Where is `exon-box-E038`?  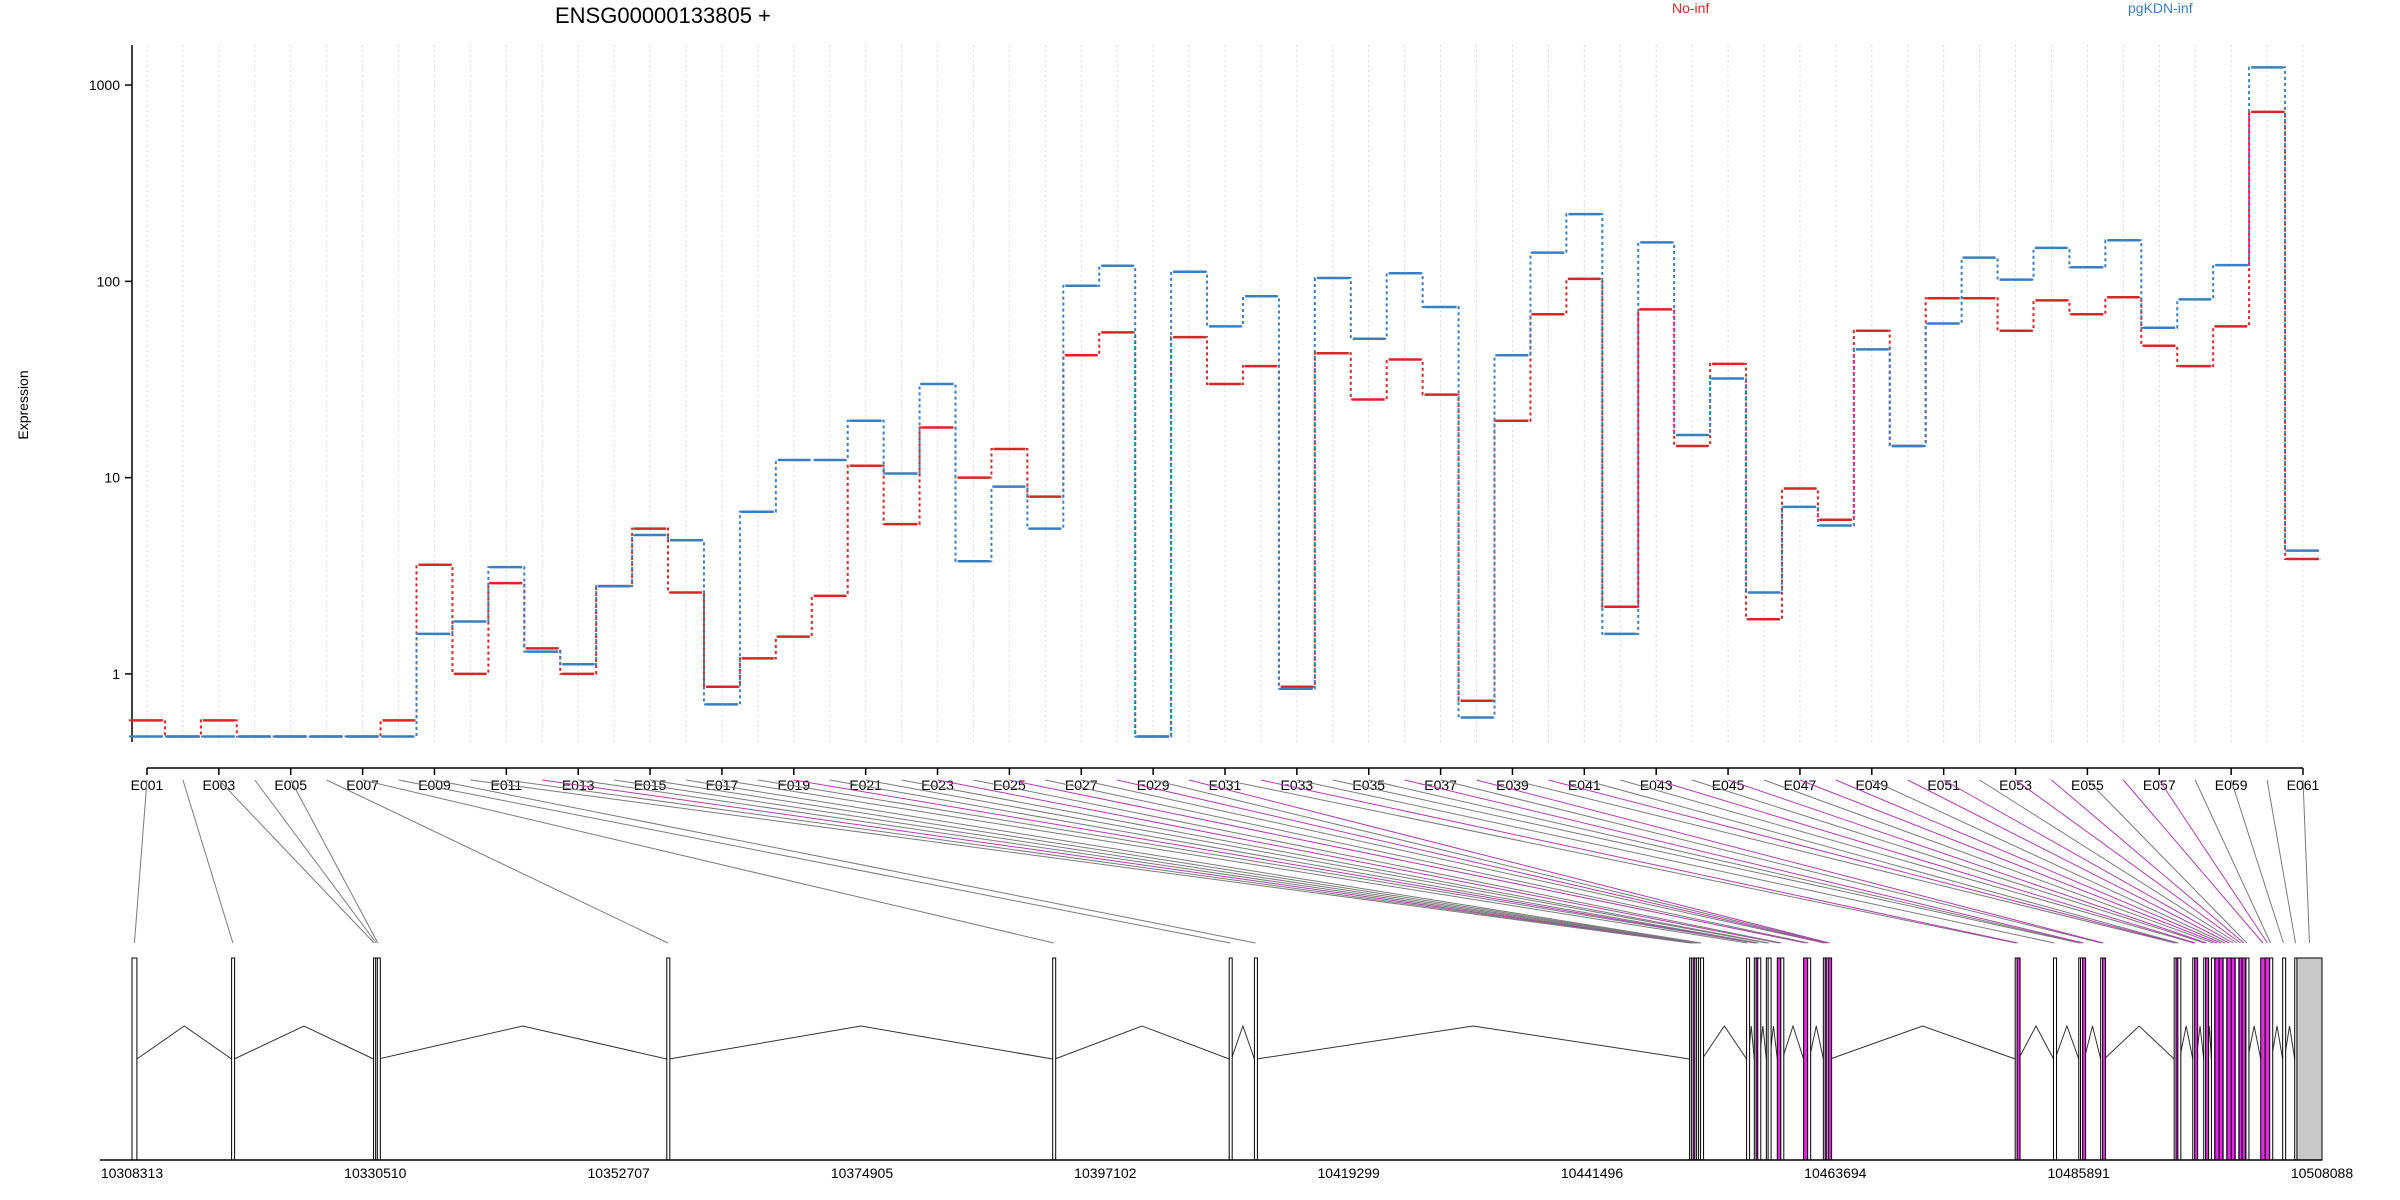 exon-box-E038 is located at coordinates (2104, 1059).